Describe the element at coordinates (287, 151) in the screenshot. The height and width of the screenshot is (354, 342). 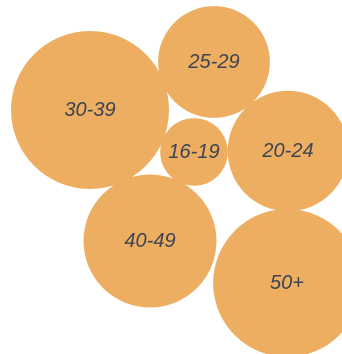
I see `bubble-label-20-24: 20-24` at that location.